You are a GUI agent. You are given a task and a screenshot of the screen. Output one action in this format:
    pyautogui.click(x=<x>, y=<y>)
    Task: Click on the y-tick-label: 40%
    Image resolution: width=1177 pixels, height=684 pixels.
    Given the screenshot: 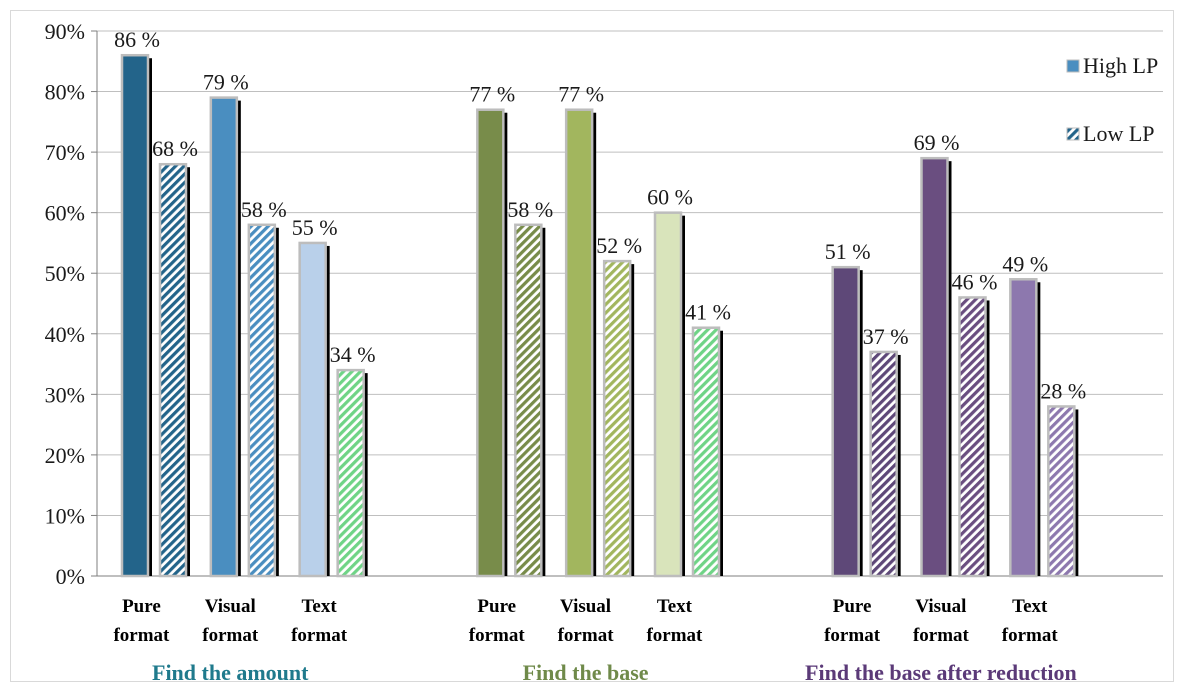 What is the action you would take?
    pyautogui.click(x=65, y=334)
    